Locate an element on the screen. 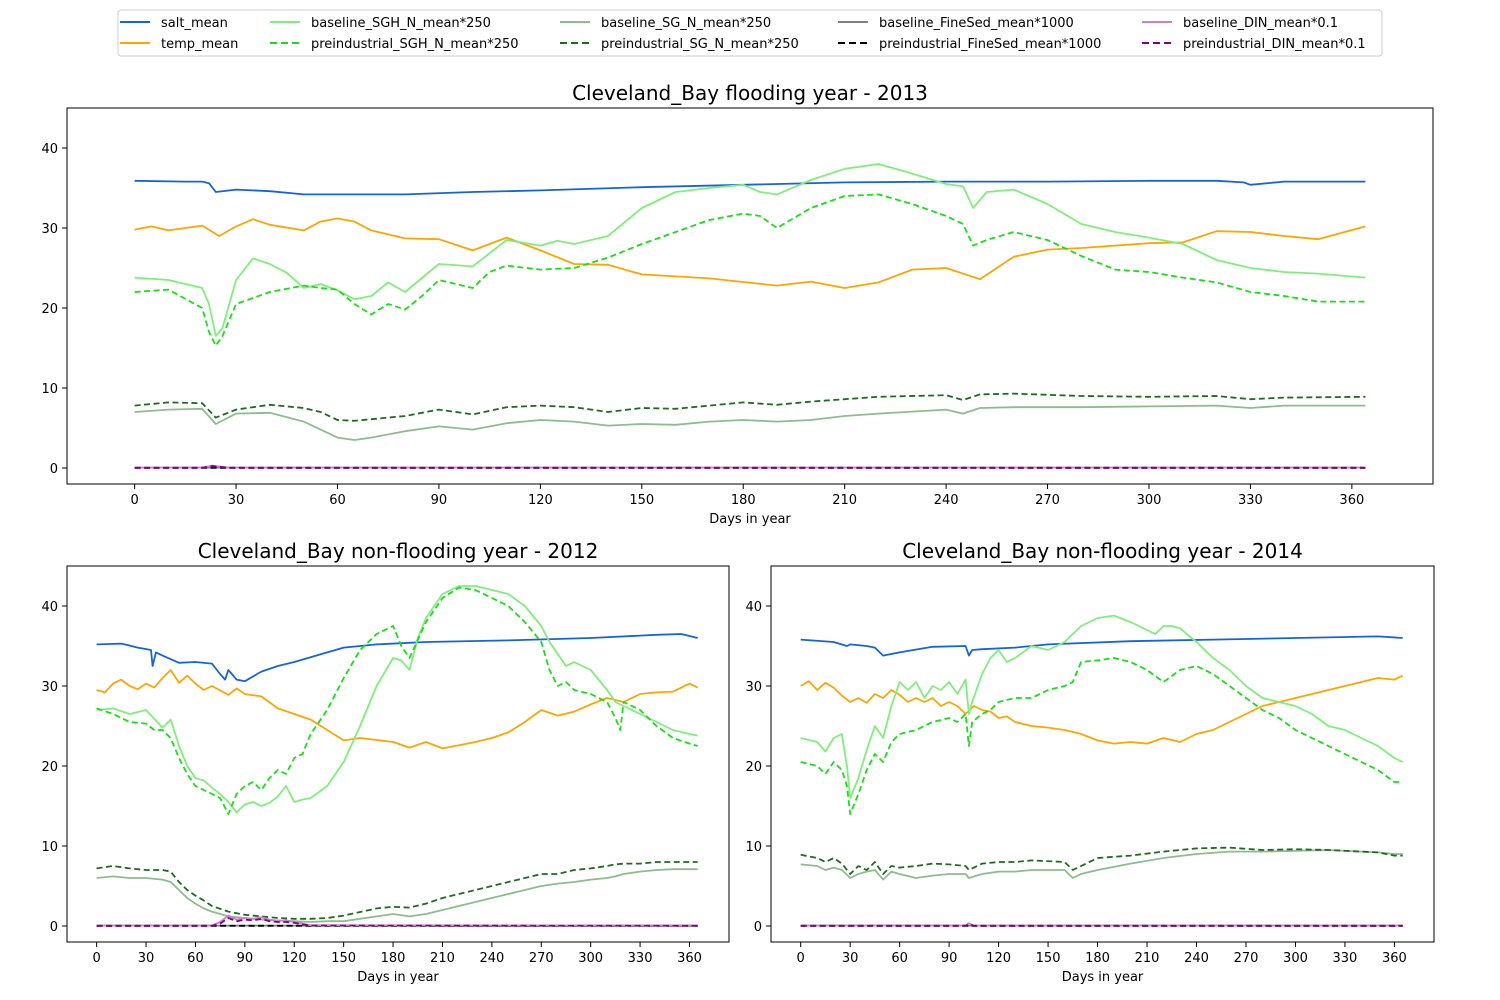 Image resolution: width=1500 pixels, height=1000 pixels. legend-label-baseline-finesed-mean-1000: baseline_FineSed_mean*1000 is located at coordinates (976, 23).